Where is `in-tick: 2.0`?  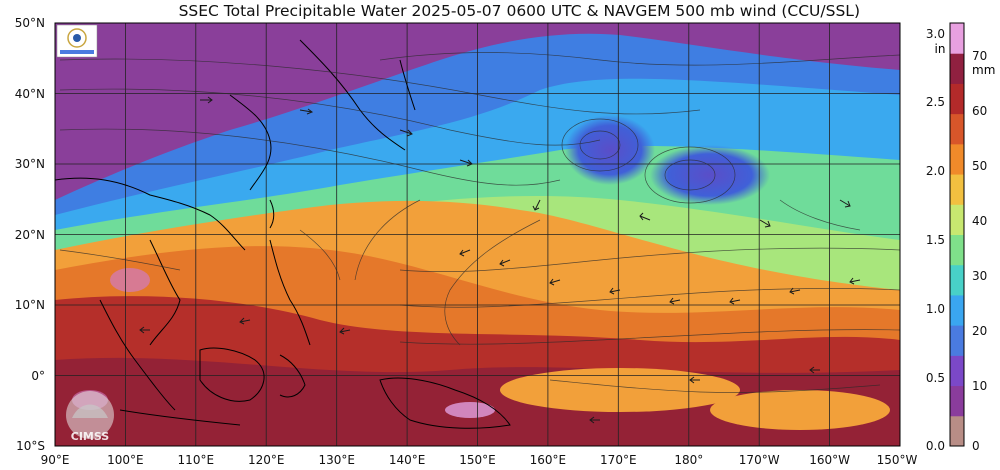
in-tick: 2.0 is located at coordinates (935, 171).